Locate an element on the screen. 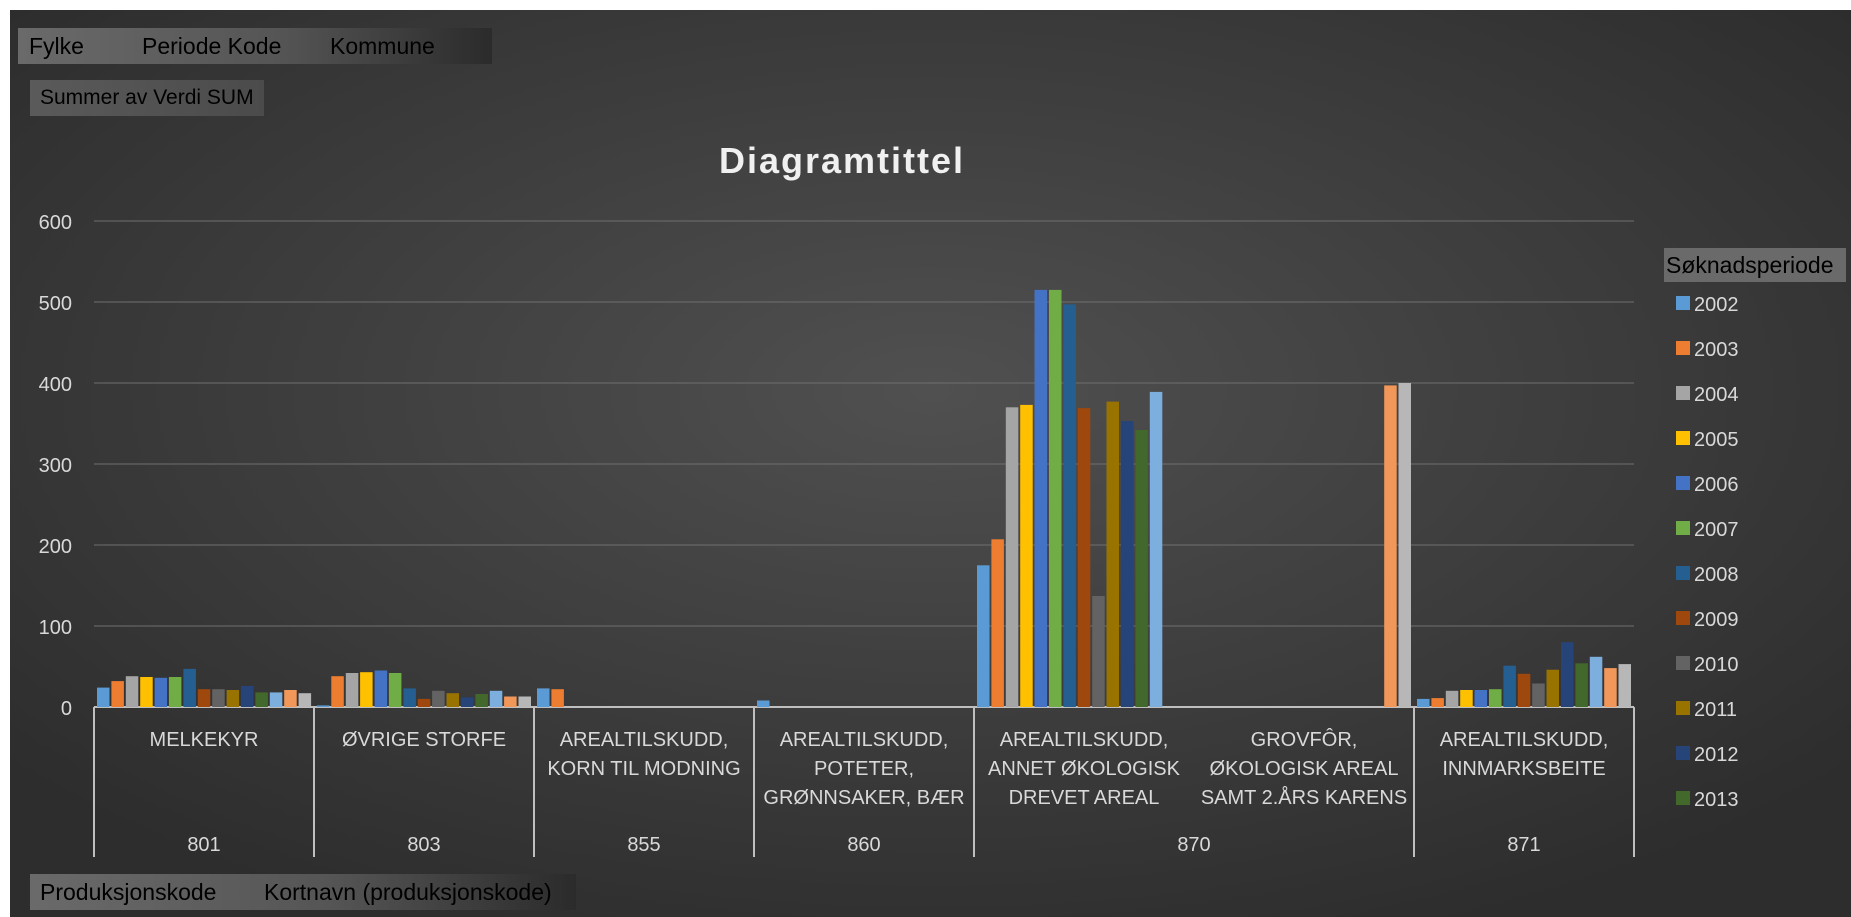 This screenshot has height=917, width=1851. values-field-button: Summer av Verdi SUM is located at coordinates (147, 98).